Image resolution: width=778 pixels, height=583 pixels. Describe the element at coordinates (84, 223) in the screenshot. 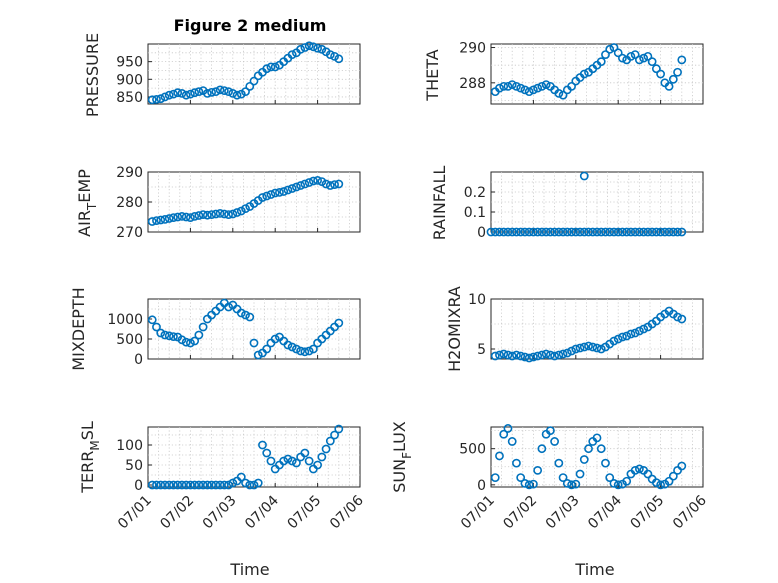

I see `ylabel-air-temp-base: AIR` at that location.